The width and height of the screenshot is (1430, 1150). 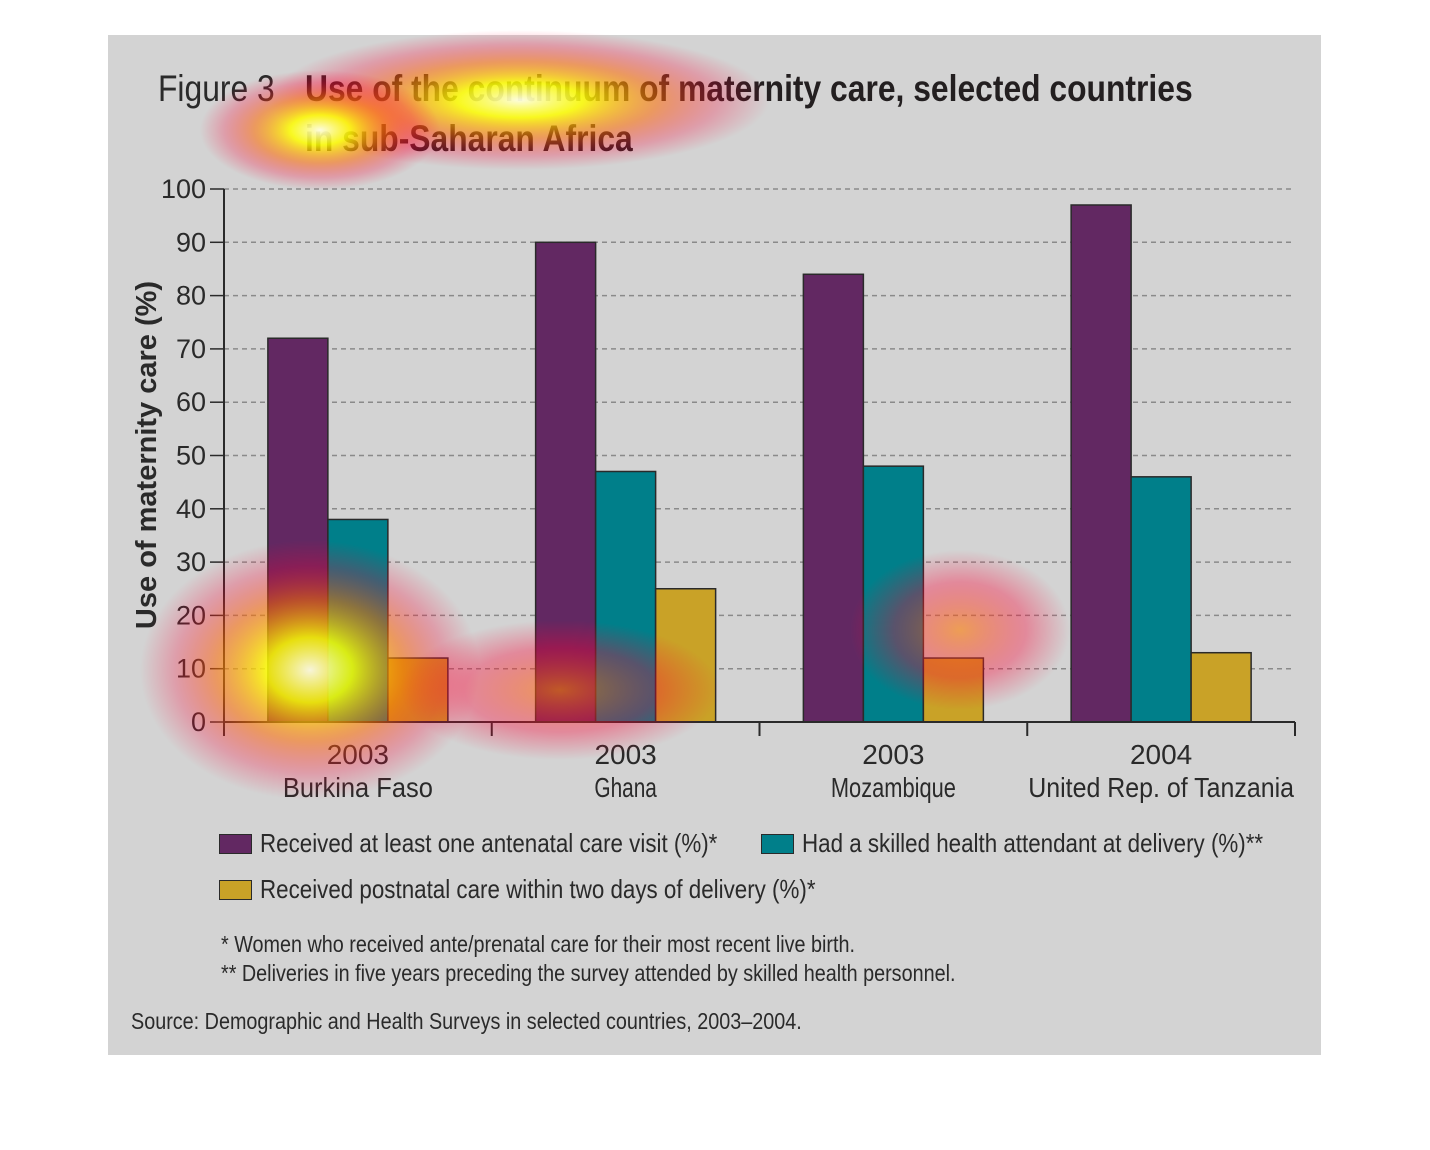 What do you see at coordinates (191, 349) in the screenshot?
I see `y-tick-label: 70` at bounding box center [191, 349].